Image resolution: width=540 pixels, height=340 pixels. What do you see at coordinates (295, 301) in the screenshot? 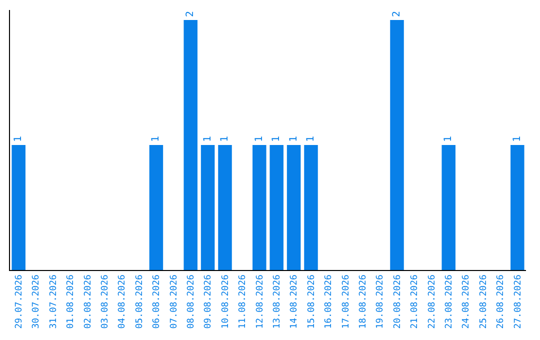
I see `x-tick-label: 14.08.2026` at bounding box center [295, 301].